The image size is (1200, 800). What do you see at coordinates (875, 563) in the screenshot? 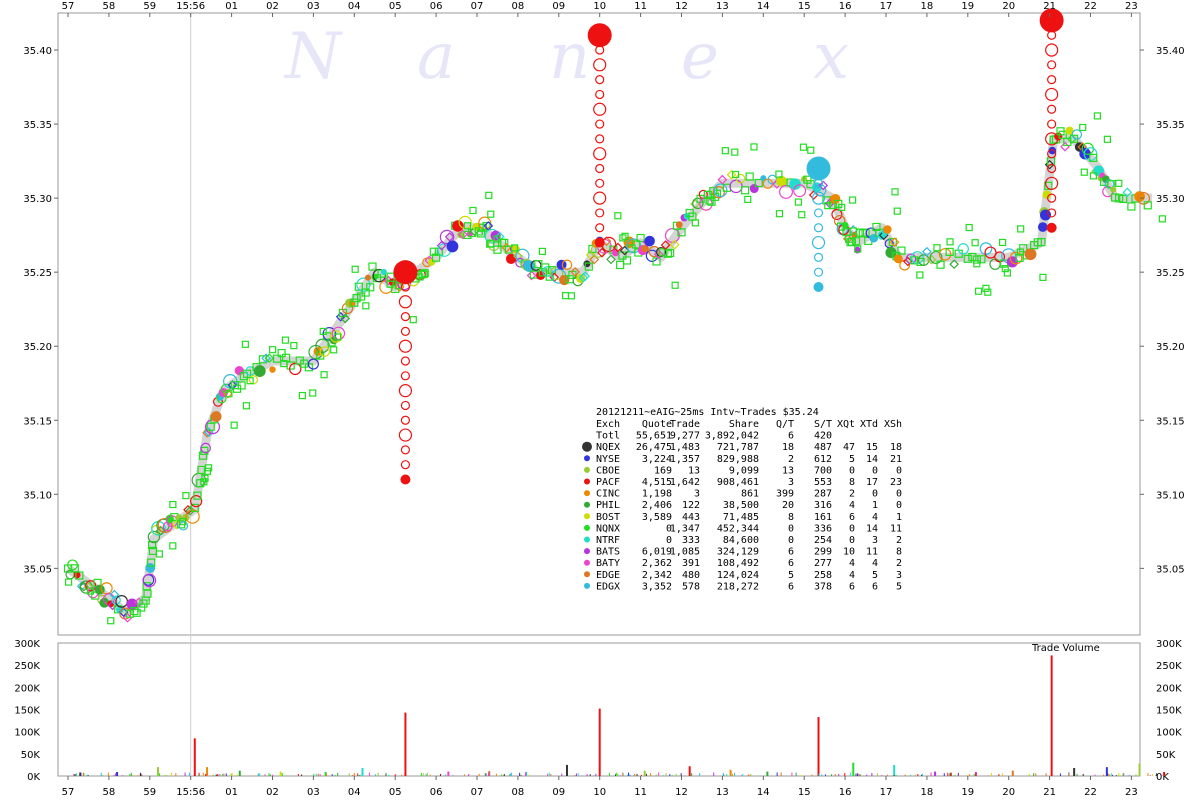
I see `table-cell-xtd: 4` at bounding box center [875, 563].